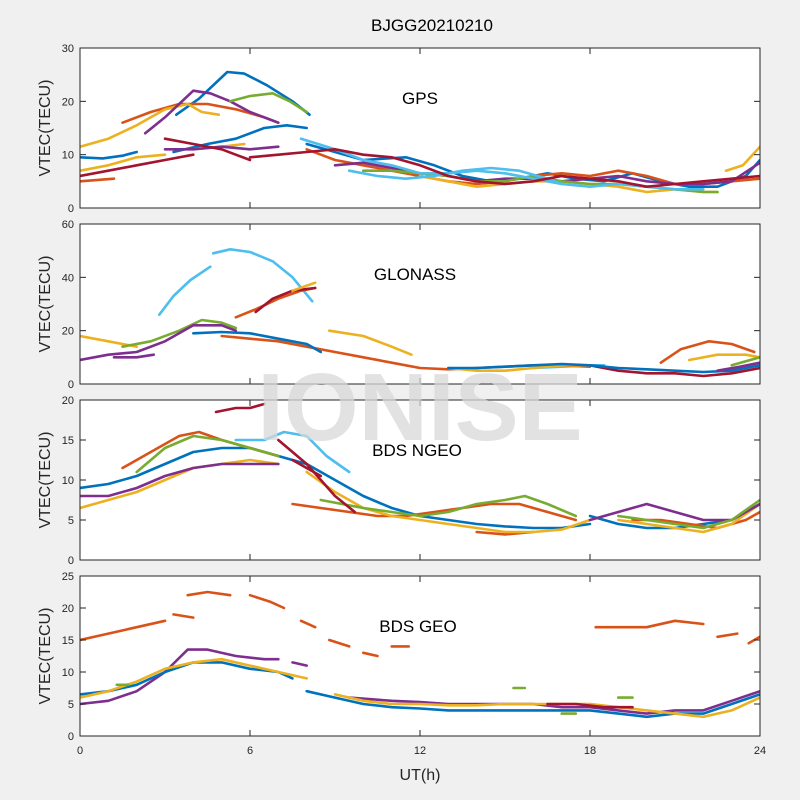 Image resolution: width=800 pixels, height=800 pixels. What do you see at coordinates (415, 274) in the screenshot?
I see `panel-title: GLONASS` at bounding box center [415, 274].